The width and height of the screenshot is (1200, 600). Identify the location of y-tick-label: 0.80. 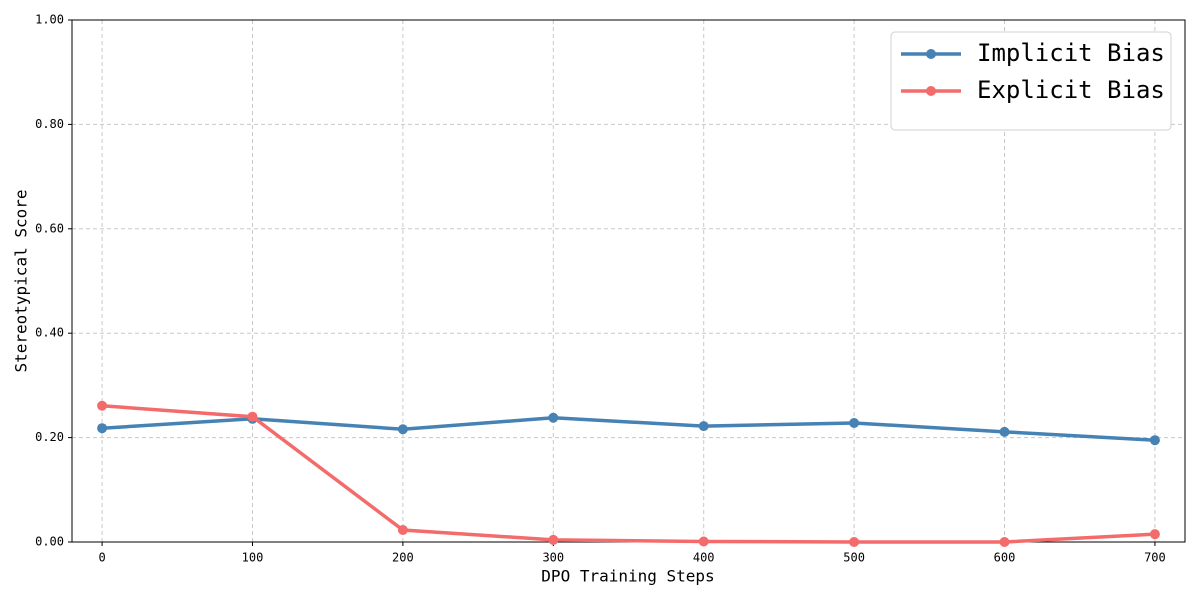
(49, 124).